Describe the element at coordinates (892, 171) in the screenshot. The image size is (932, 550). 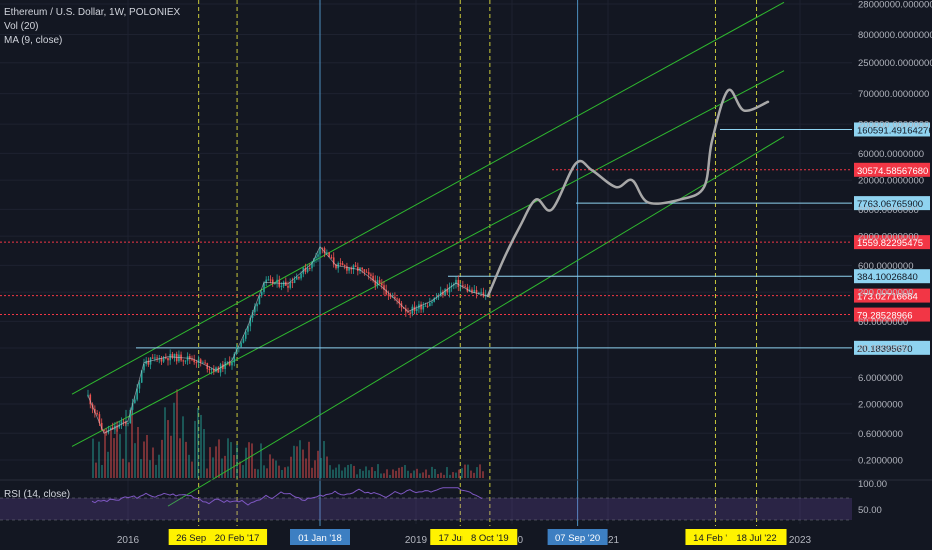
I see `level-label: 30574.58567680` at that location.